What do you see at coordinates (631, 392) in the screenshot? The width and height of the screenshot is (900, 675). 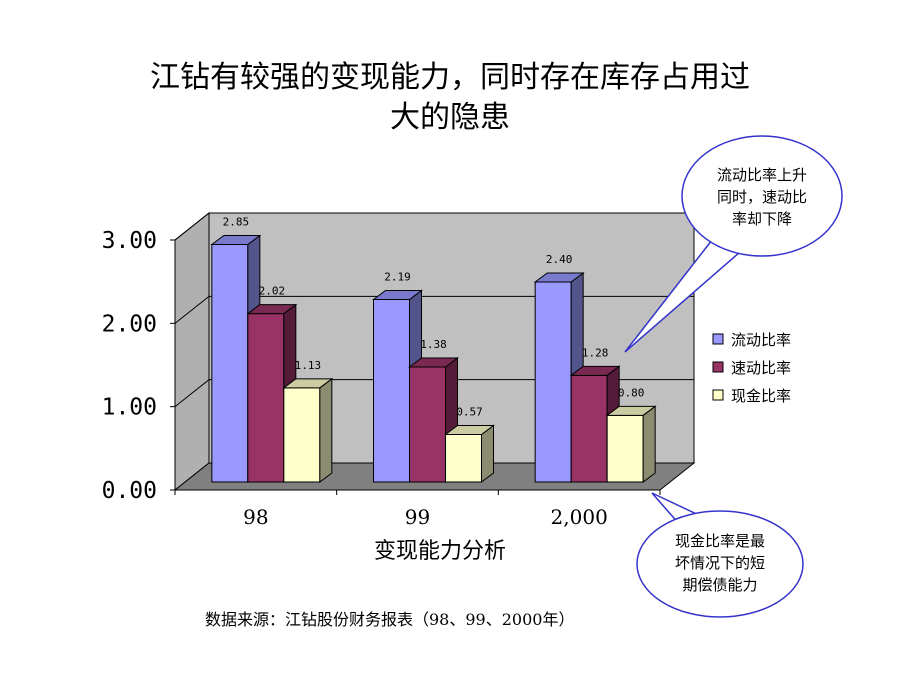 I see `value-label: 0.80` at bounding box center [631, 392].